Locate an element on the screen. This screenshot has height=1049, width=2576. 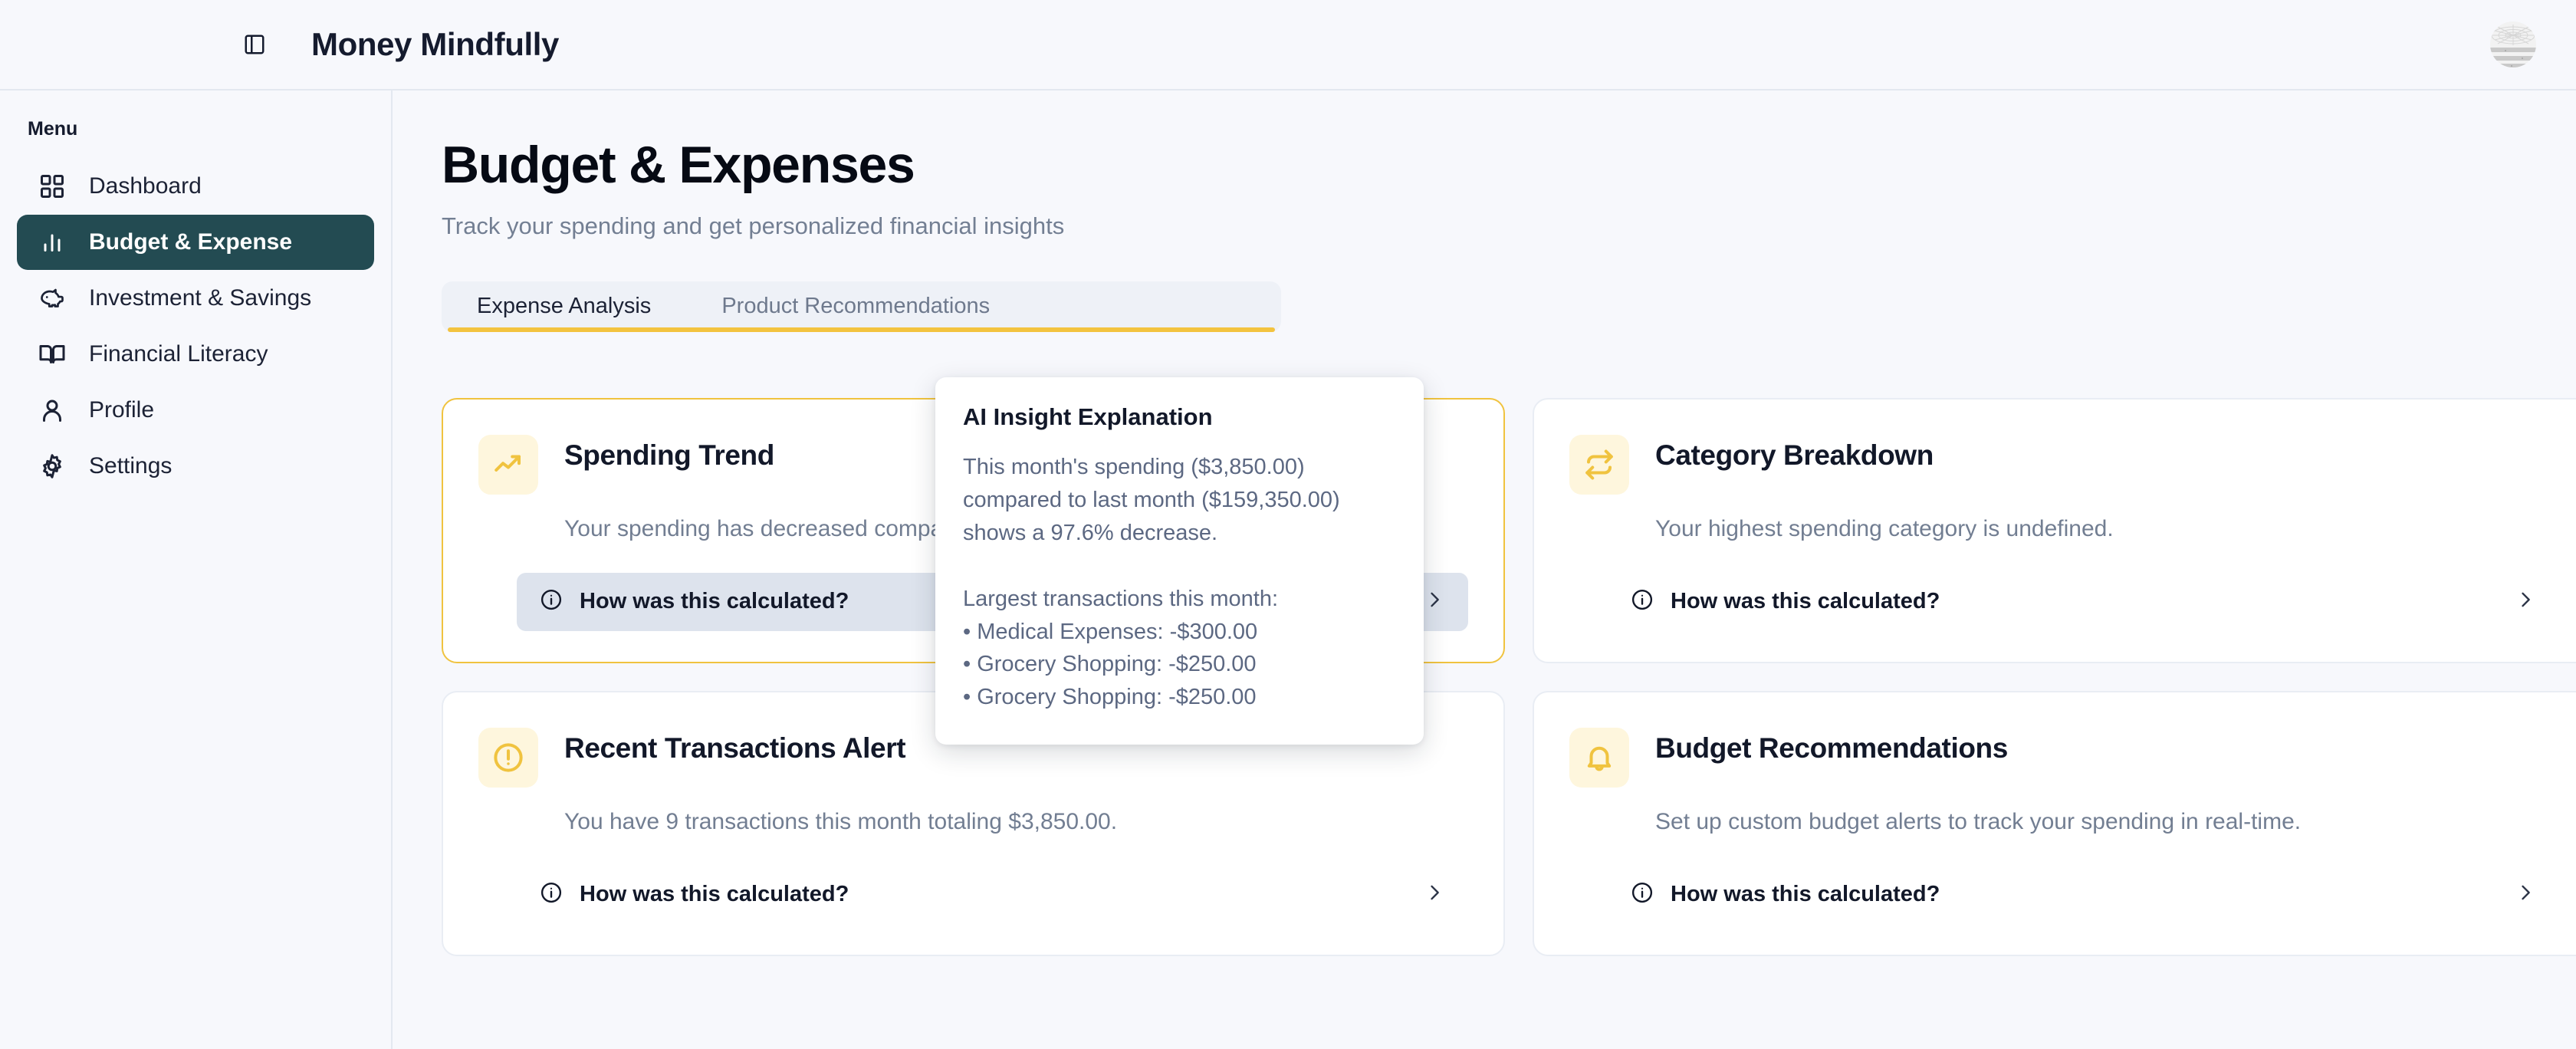
tab-expense-analysis: Expense Analysis is located at coordinates (565, 306).